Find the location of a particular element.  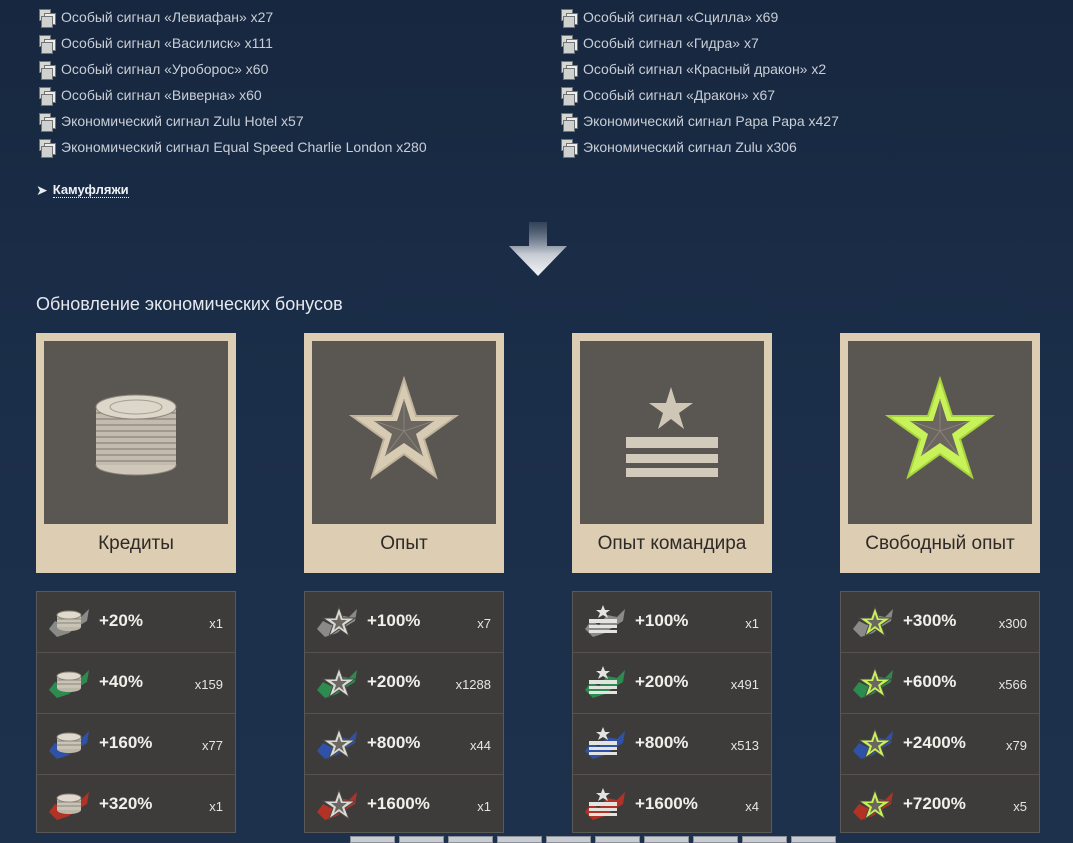

free-xp-star-icon is located at coordinates (940, 427).